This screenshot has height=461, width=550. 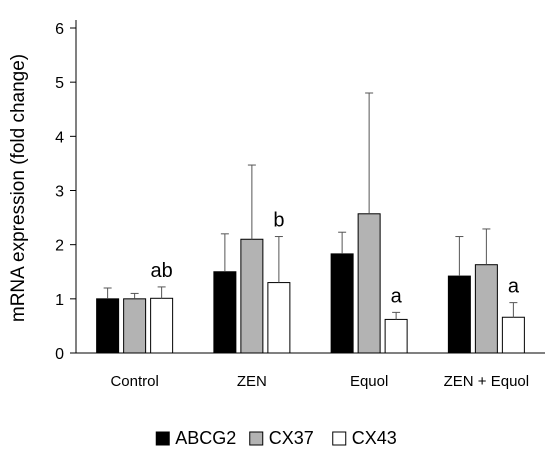 What do you see at coordinates (59, 83) in the screenshot?
I see `y-tick-label: 5` at bounding box center [59, 83].